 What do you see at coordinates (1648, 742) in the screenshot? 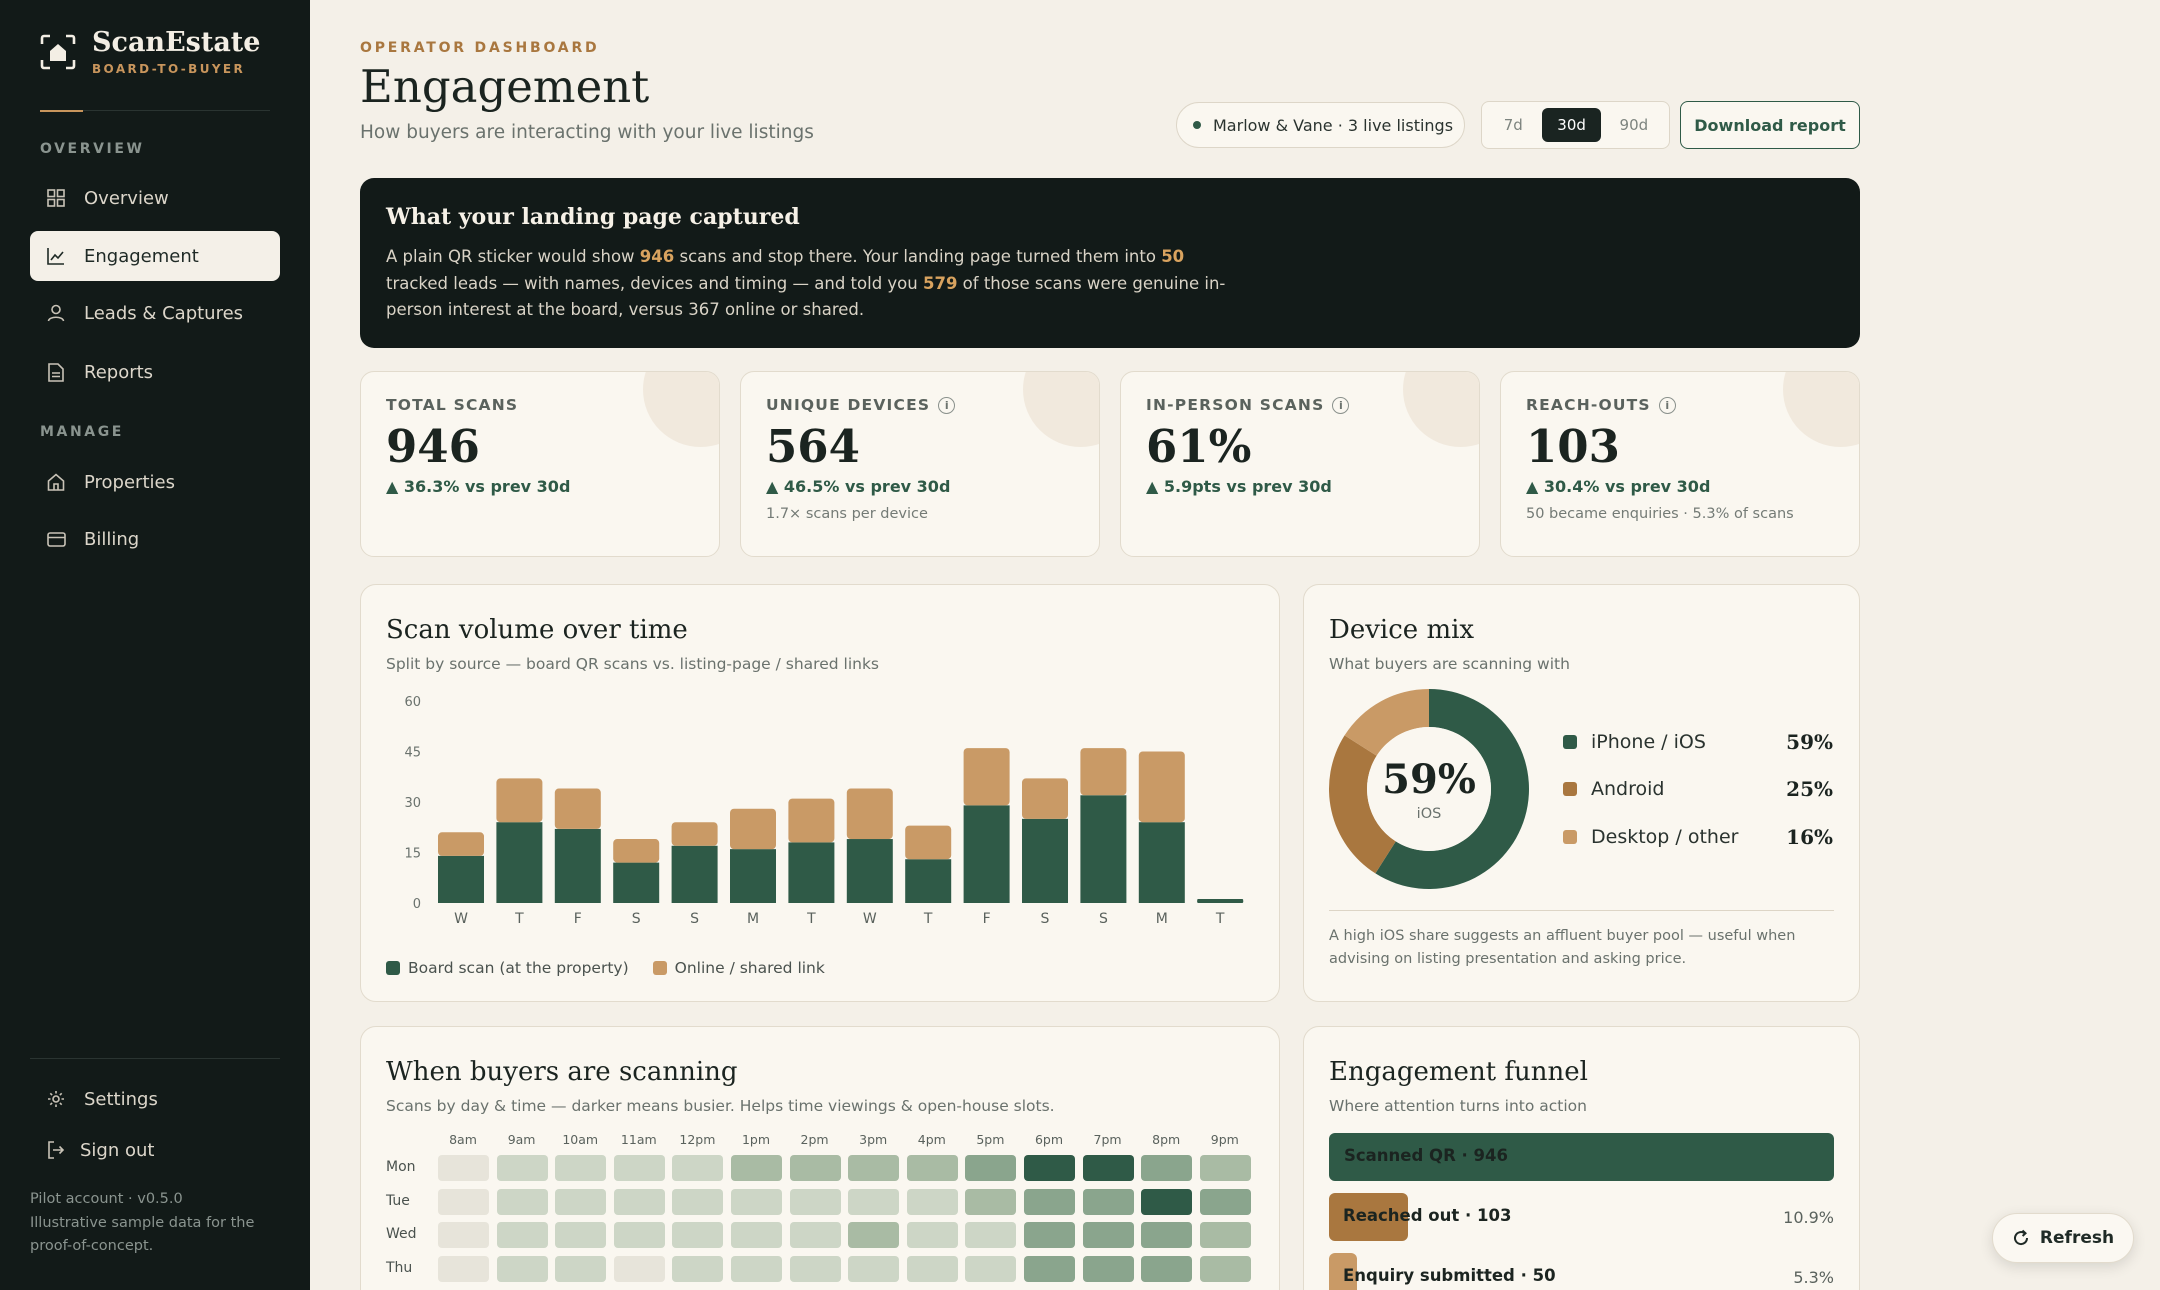
I see `device-name: iPhone / iOS` at bounding box center [1648, 742].